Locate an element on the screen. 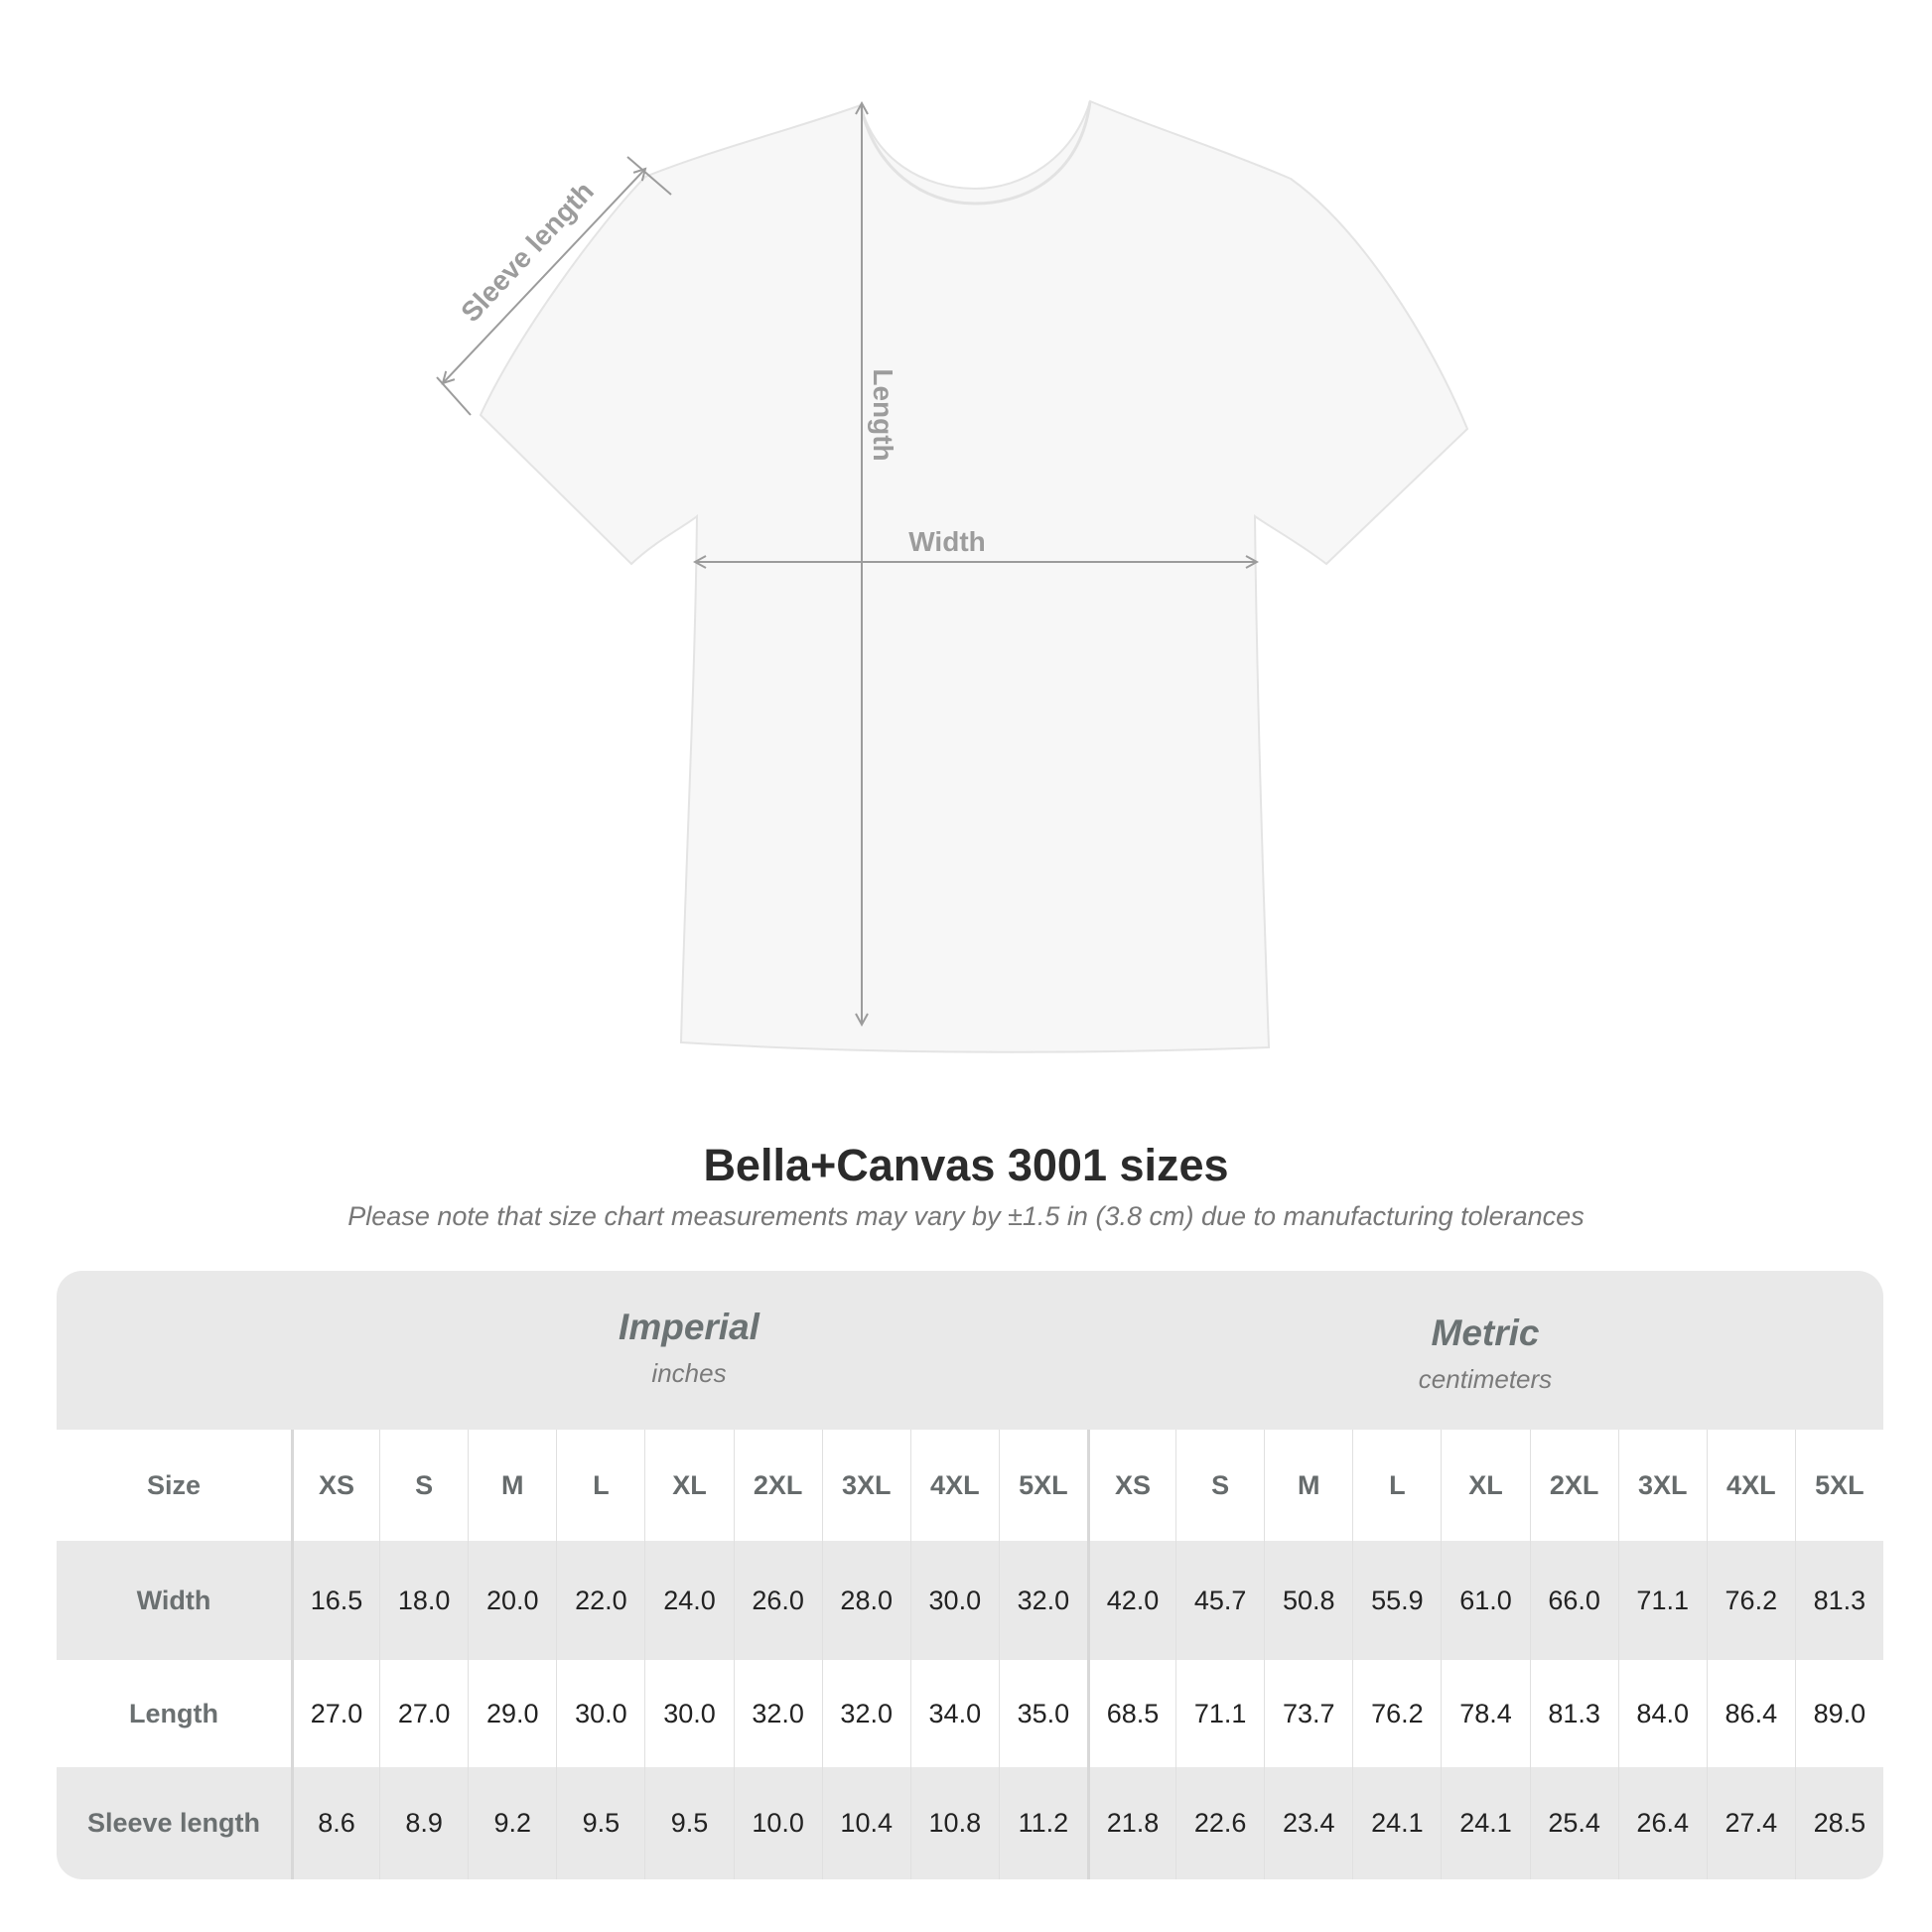 The image size is (1932, 1932). neckline is located at coordinates (975, 153).